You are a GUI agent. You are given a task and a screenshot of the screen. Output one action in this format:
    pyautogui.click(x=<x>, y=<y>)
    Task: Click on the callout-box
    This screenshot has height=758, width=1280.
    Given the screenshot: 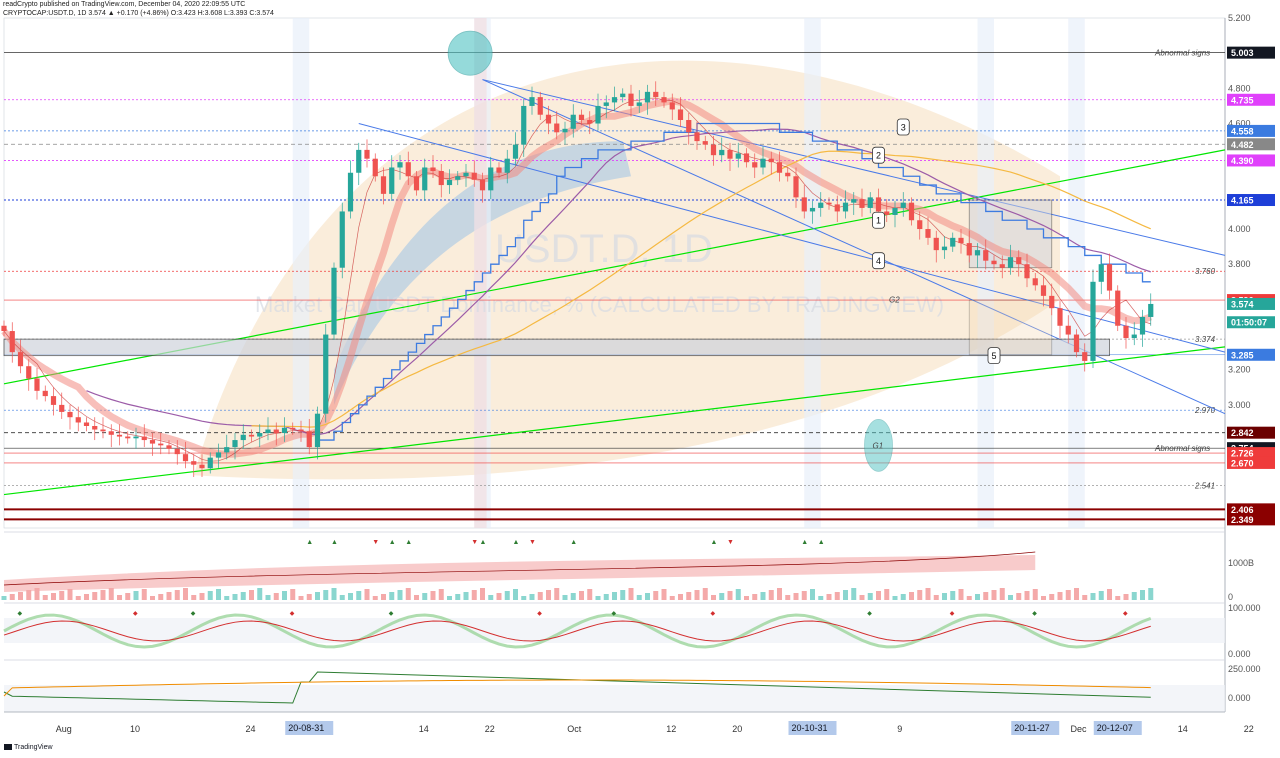 What is the action you would take?
    pyautogui.click(x=994, y=356)
    